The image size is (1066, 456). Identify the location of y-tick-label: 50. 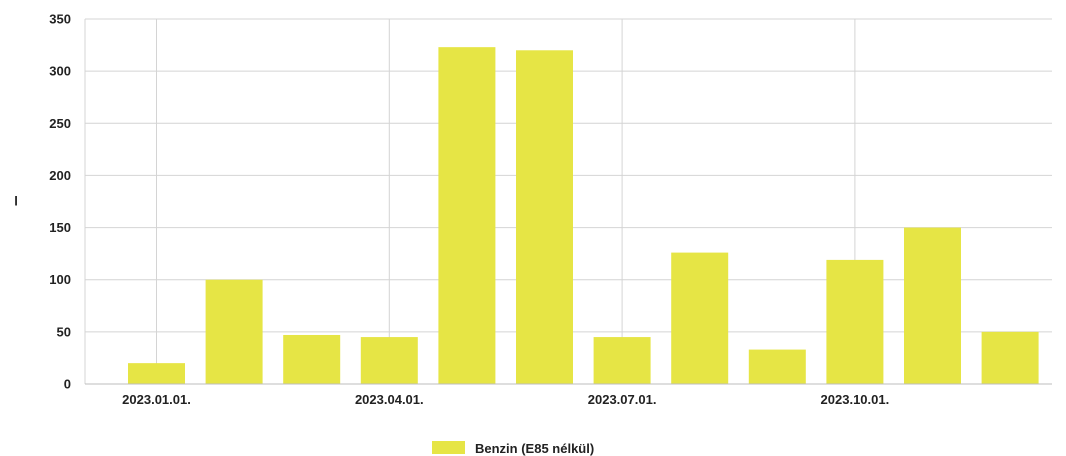
(64, 331).